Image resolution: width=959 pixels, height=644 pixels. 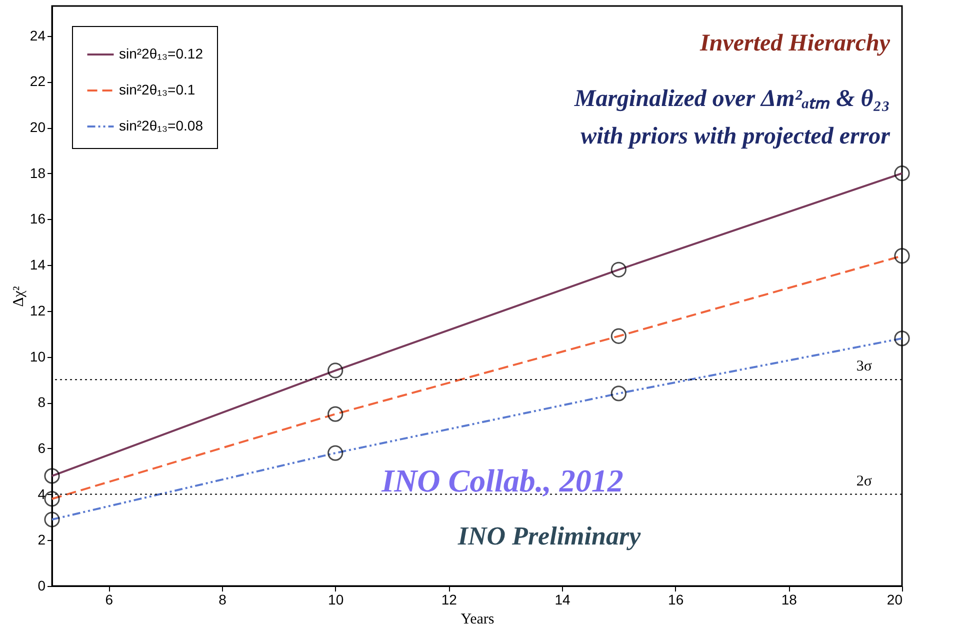 What do you see at coordinates (502, 480) in the screenshot?
I see `annotation: INO Collab., 2012` at bounding box center [502, 480].